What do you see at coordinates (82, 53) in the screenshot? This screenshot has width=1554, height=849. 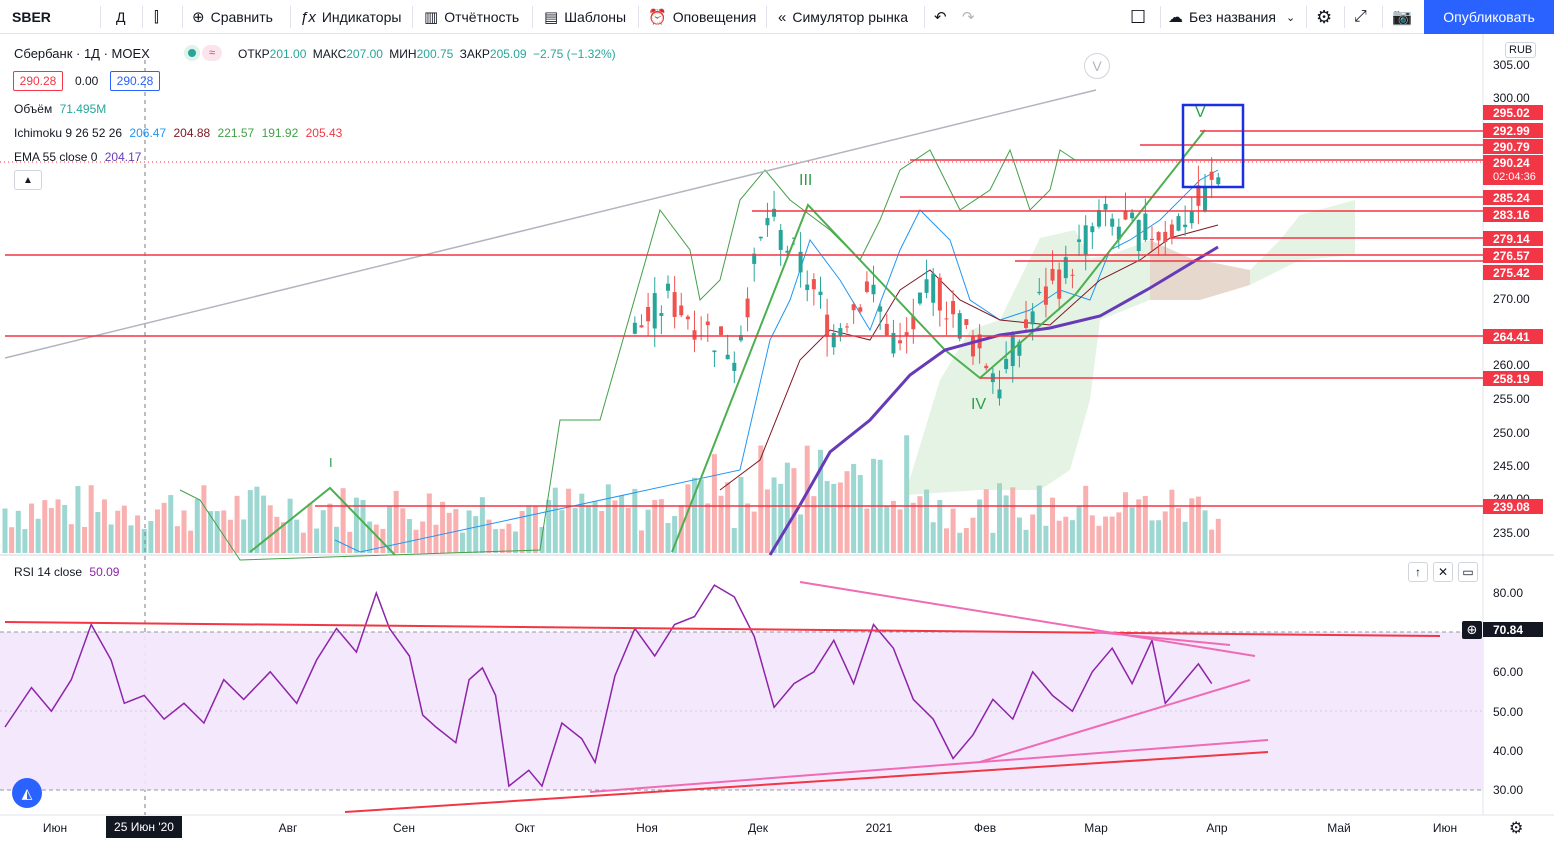 I see `chart-title: Сбербанк · 1Д · MOEX` at bounding box center [82, 53].